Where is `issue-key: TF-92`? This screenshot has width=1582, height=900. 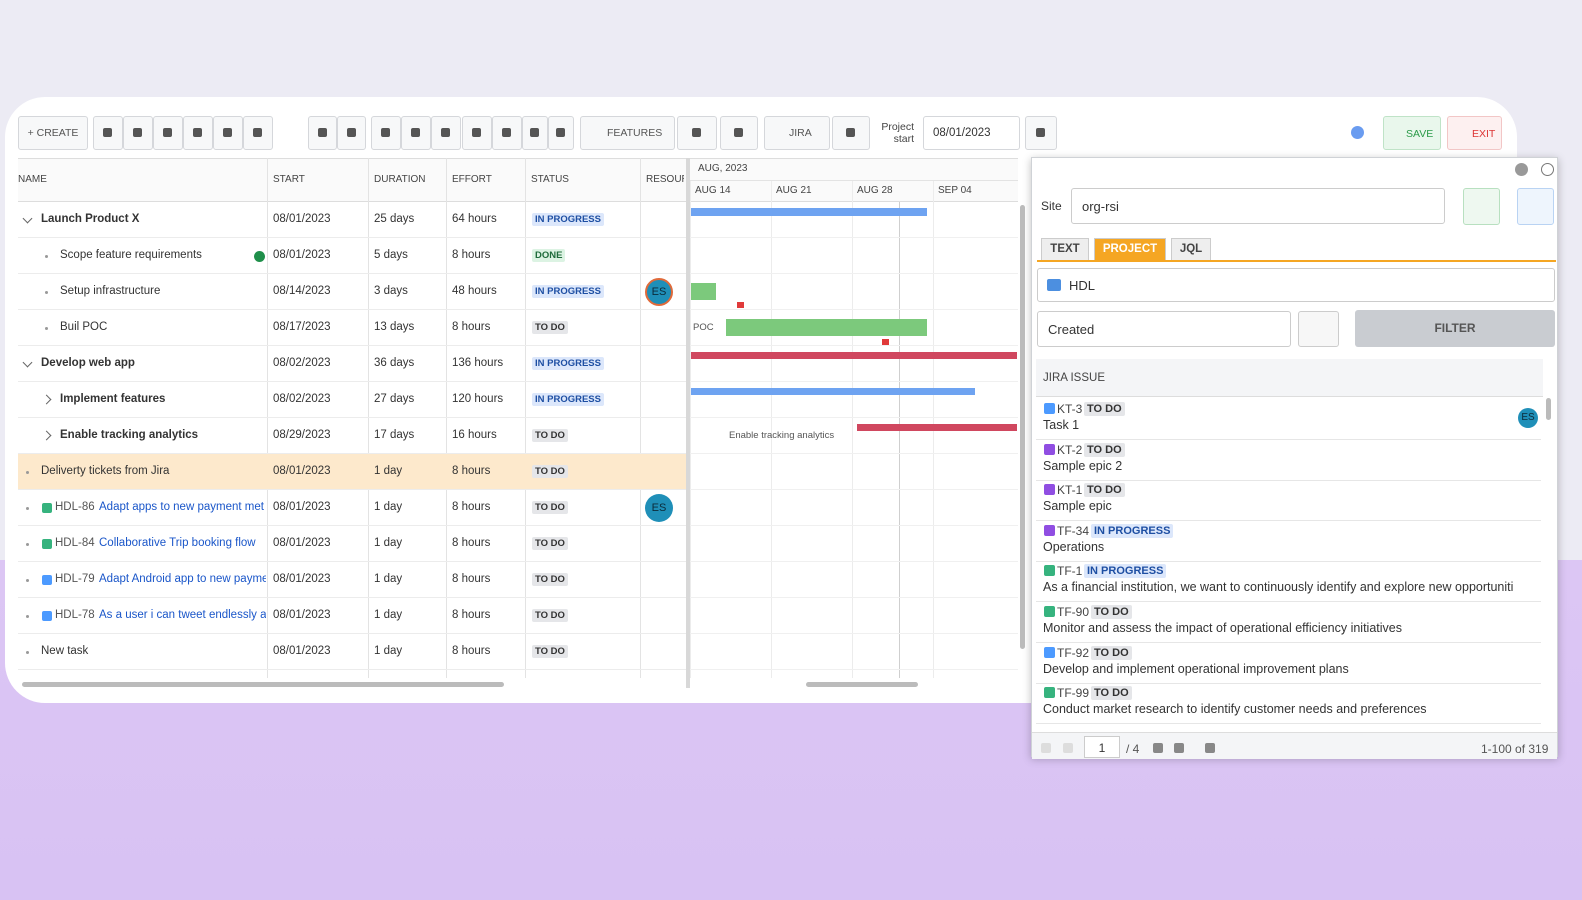 issue-key: TF-92 is located at coordinates (1073, 652).